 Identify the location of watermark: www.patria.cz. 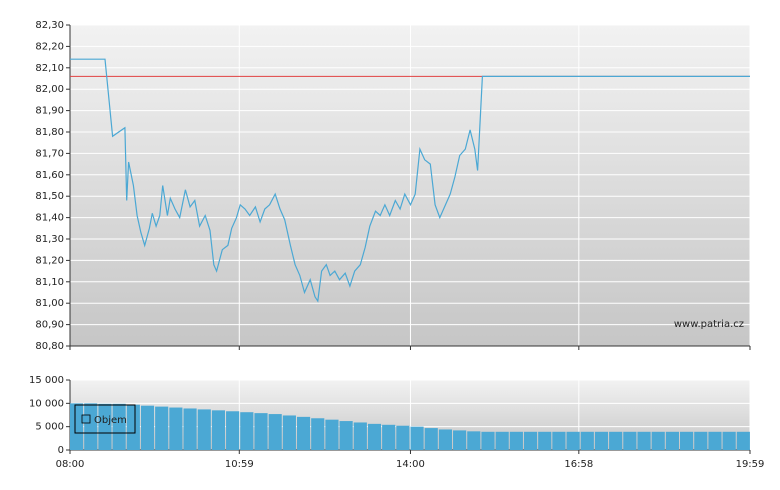
(709, 324).